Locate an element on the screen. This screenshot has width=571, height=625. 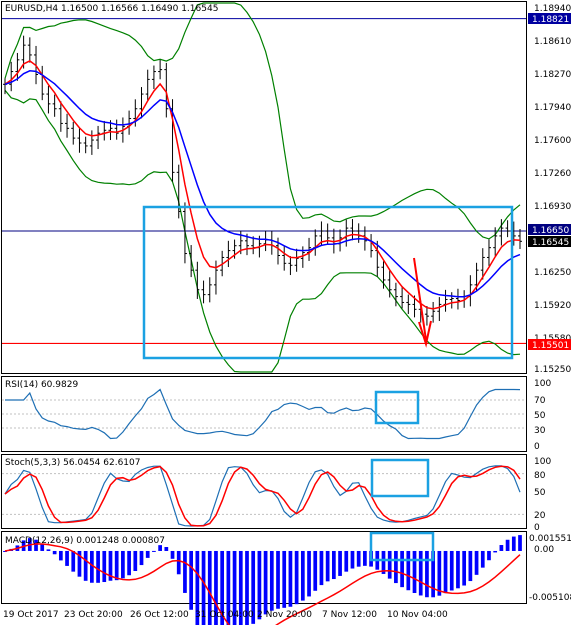
forecast-arrow is located at coordinates (420, 299).